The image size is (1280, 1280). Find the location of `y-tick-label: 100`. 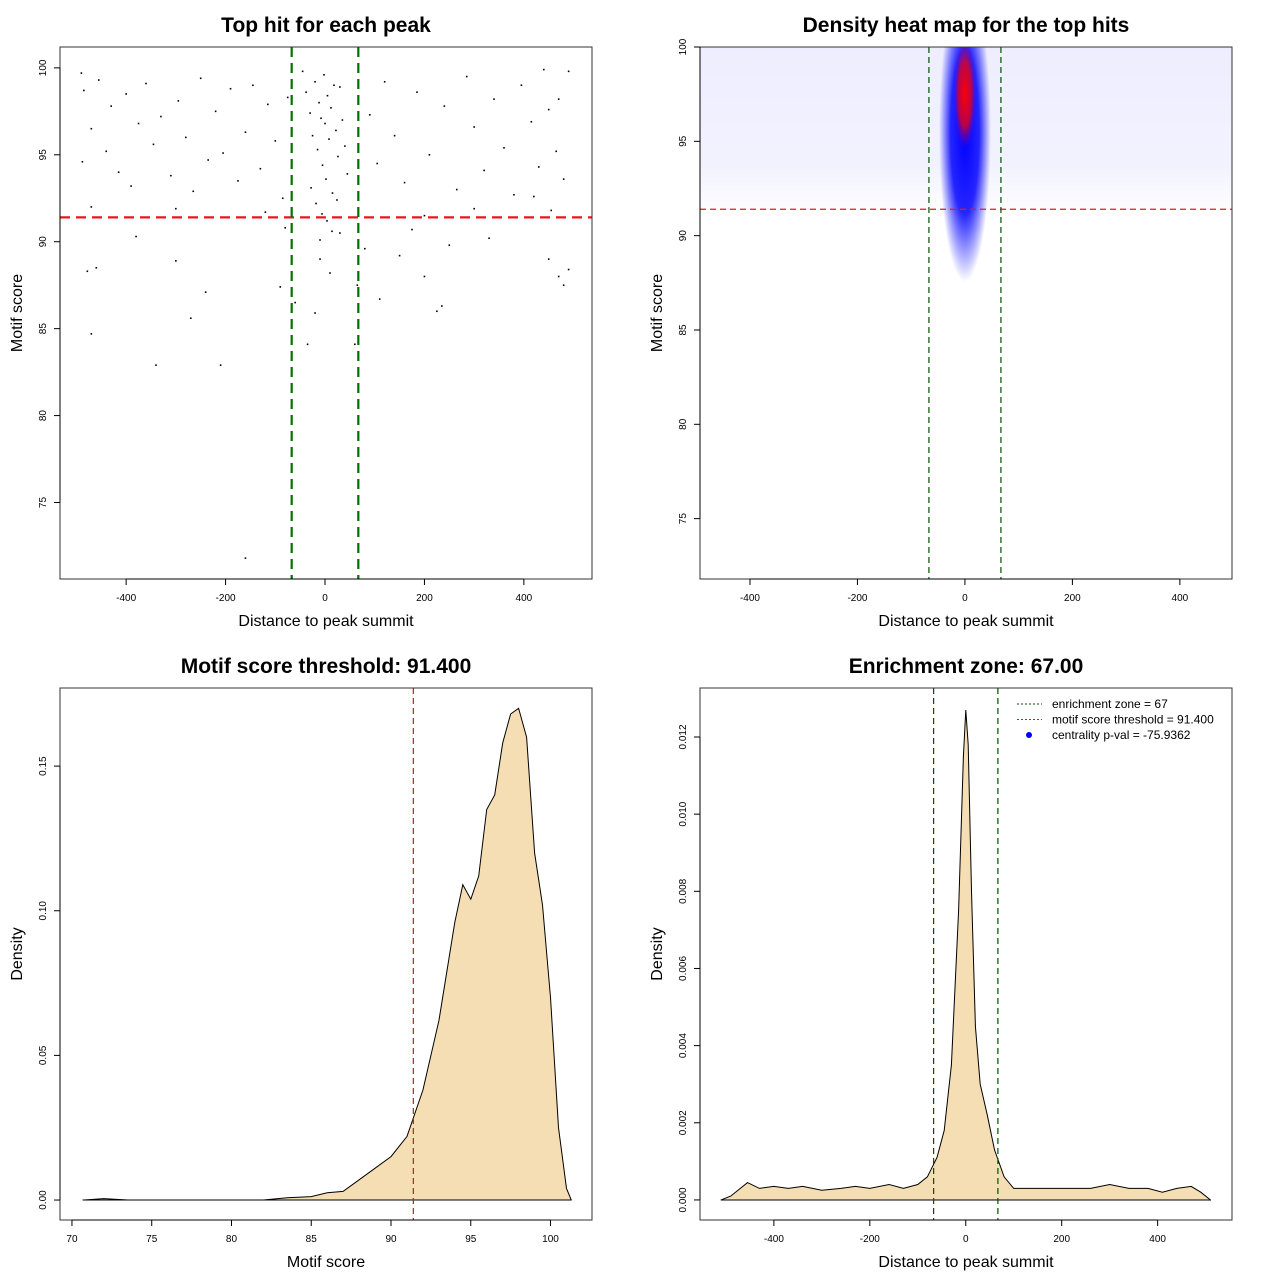

y-tick-label: 100 is located at coordinates (43, 67).